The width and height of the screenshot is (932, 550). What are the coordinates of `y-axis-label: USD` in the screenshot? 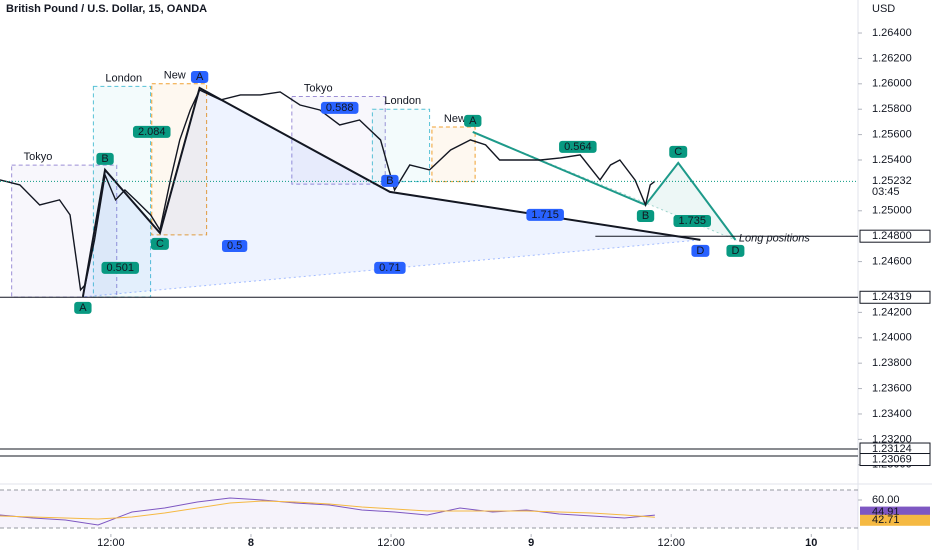 It's located at (883, 9).